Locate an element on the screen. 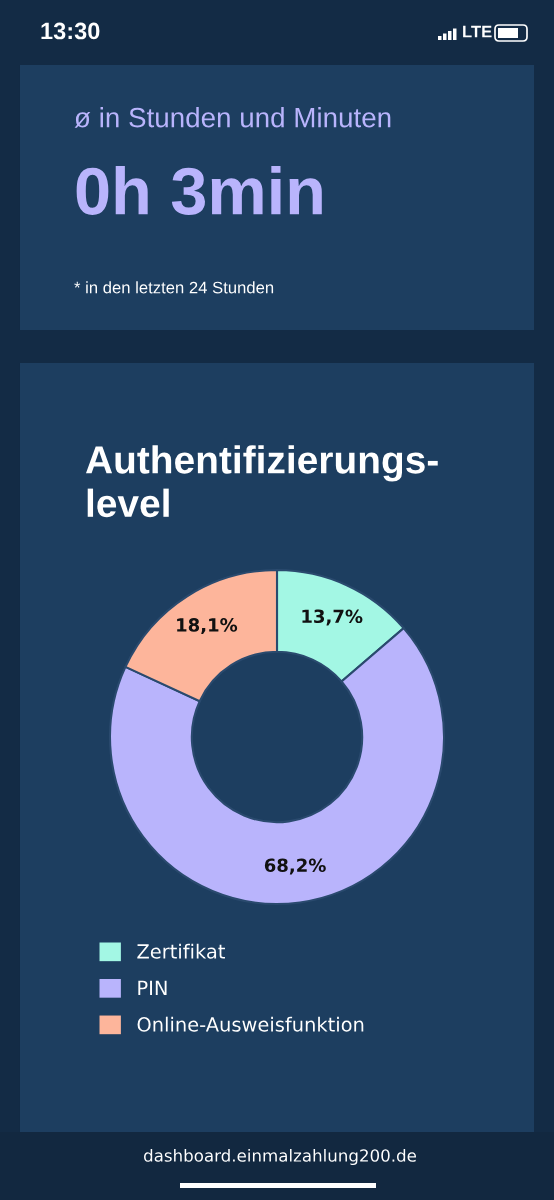 The width and height of the screenshot is (554, 1200). text: LTE is located at coordinates (477, 31).